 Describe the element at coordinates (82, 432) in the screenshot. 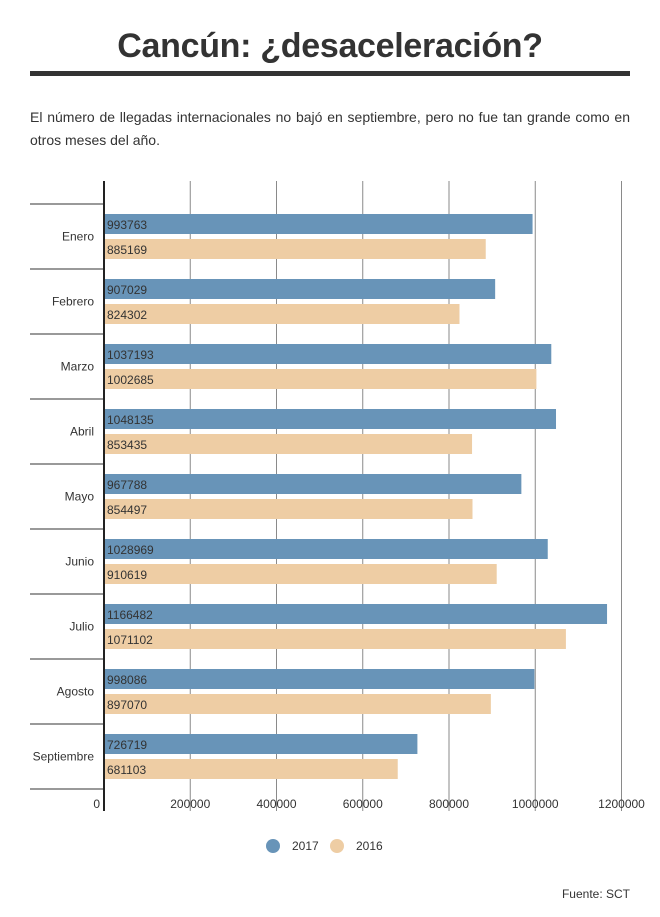

I see `category-label-3: Abril` at that location.